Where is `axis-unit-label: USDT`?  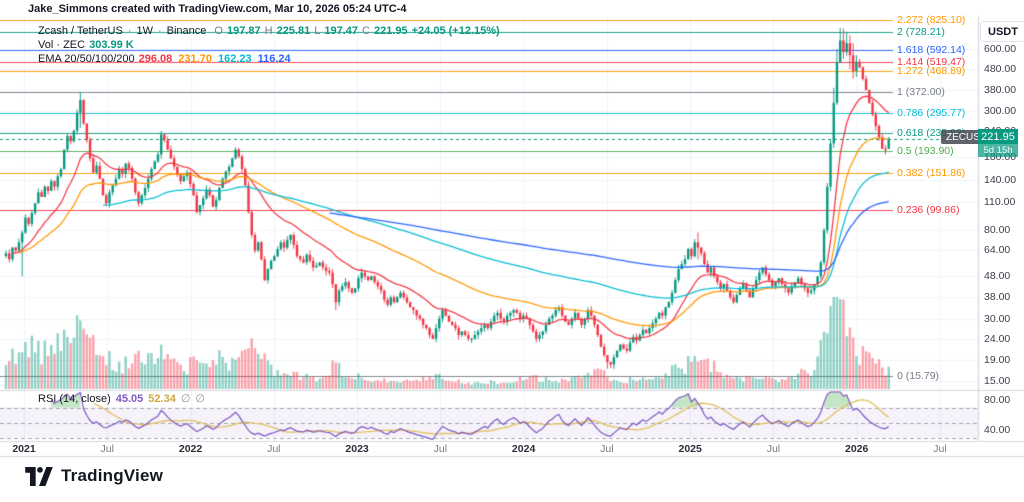
axis-unit-label: USDT is located at coordinates (1003, 31).